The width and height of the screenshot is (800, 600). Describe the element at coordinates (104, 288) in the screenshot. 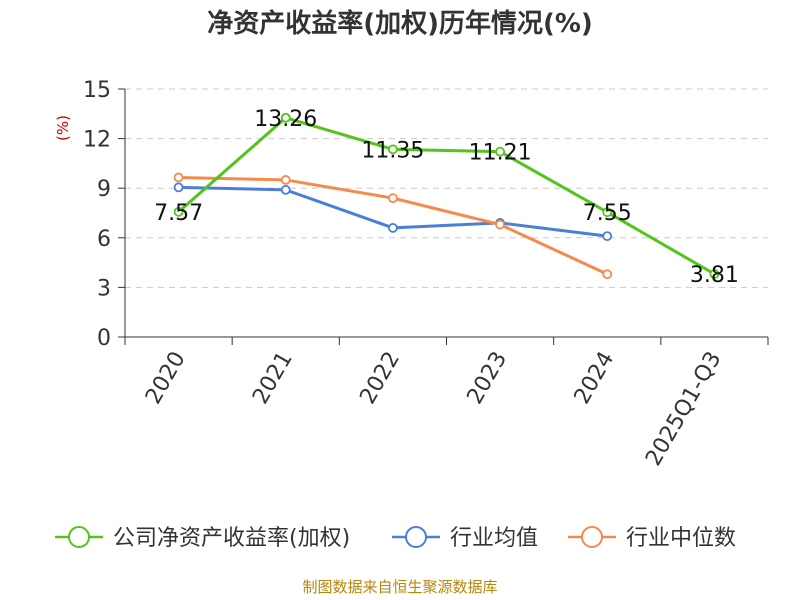

I see `y-tick-label: 3` at that location.